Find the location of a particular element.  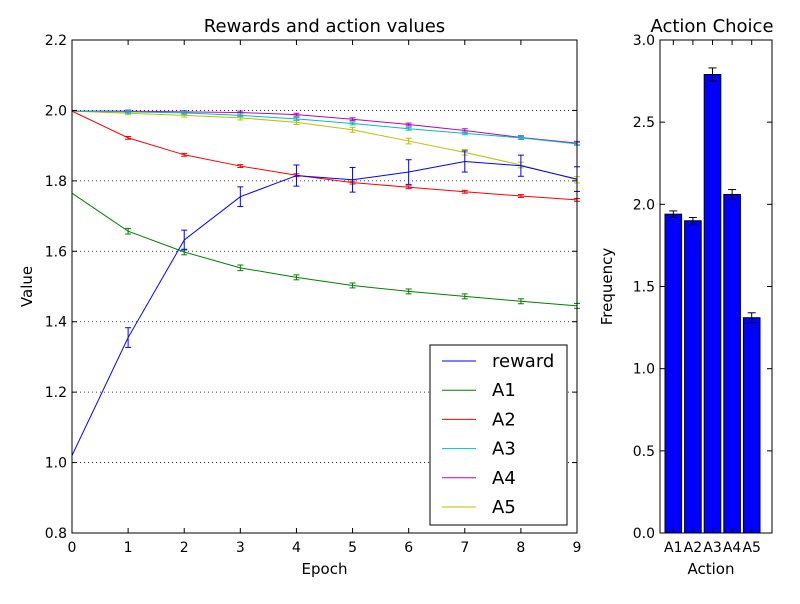

legend-label-A3: A3 is located at coordinates (504, 449).